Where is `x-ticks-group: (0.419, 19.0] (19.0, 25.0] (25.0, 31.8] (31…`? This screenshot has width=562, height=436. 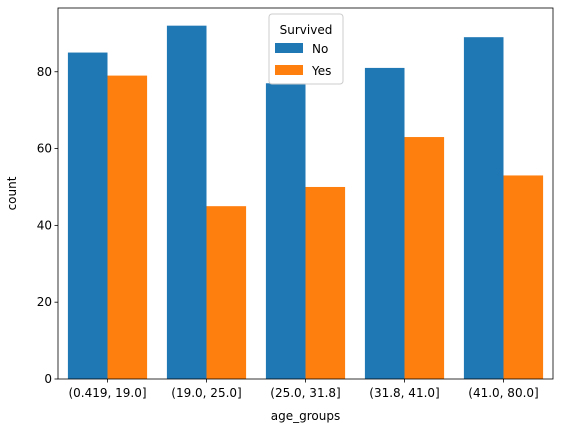 x-ticks-group: (0.419, 19.0] (19.0, 25.0] (25.0, 31.8] (31… is located at coordinates (303, 389).